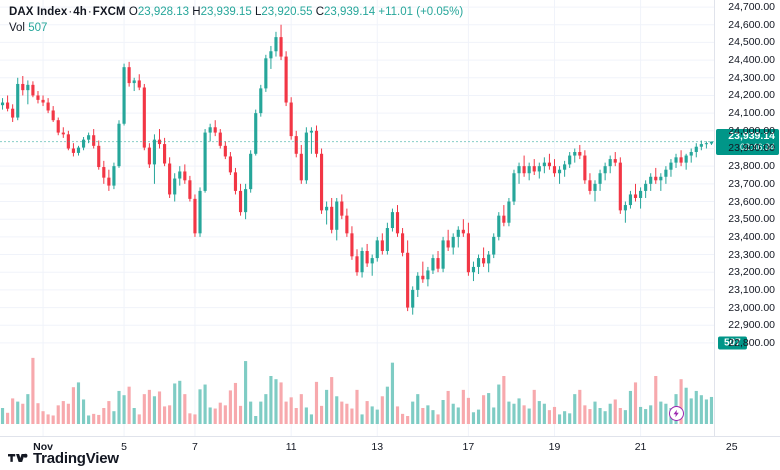 The height and width of the screenshot is (470, 780). Describe the element at coordinates (751, 77) in the screenshot. I see `price-tick-label: 24,300.00` at that location.